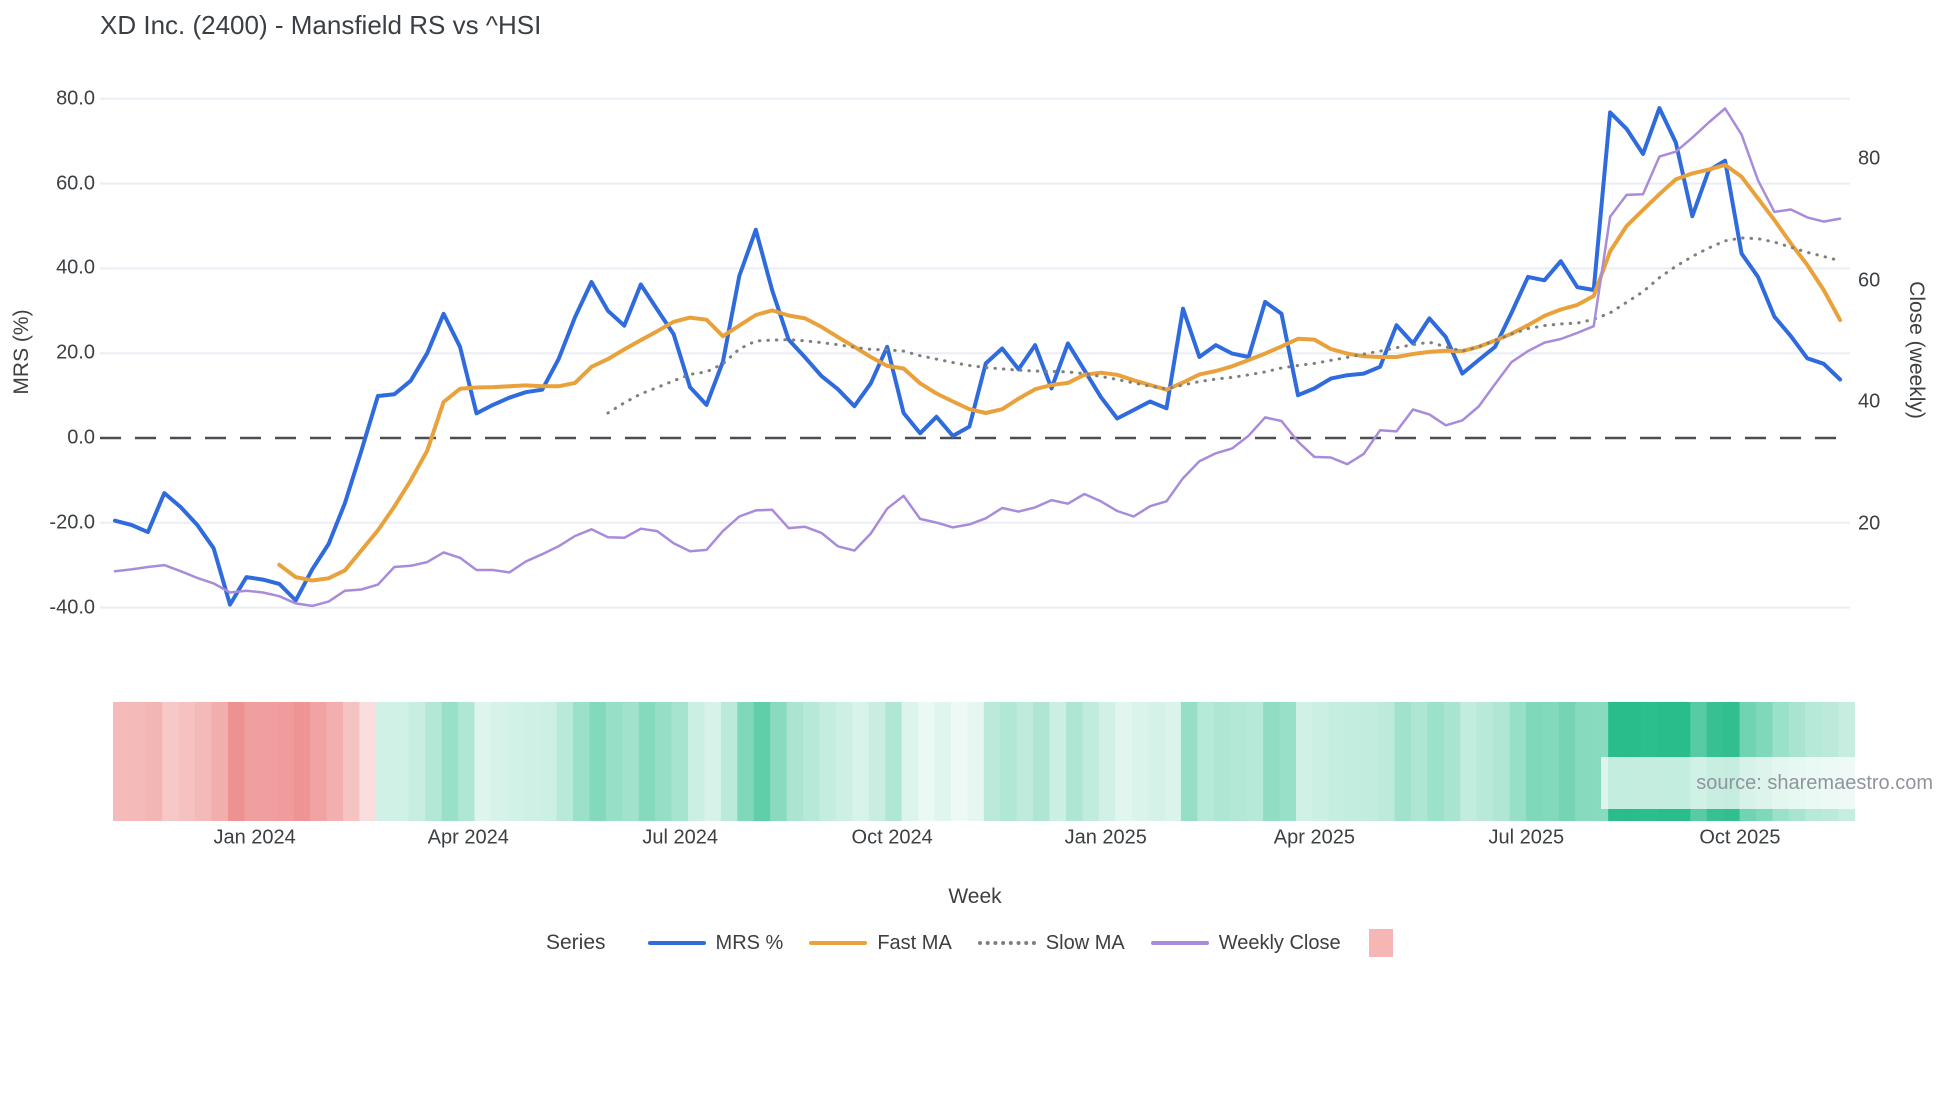  Describe the element at coordinates (75, 183) in the screenshot. I see `y-left-tick-label: 60.0` at that location.